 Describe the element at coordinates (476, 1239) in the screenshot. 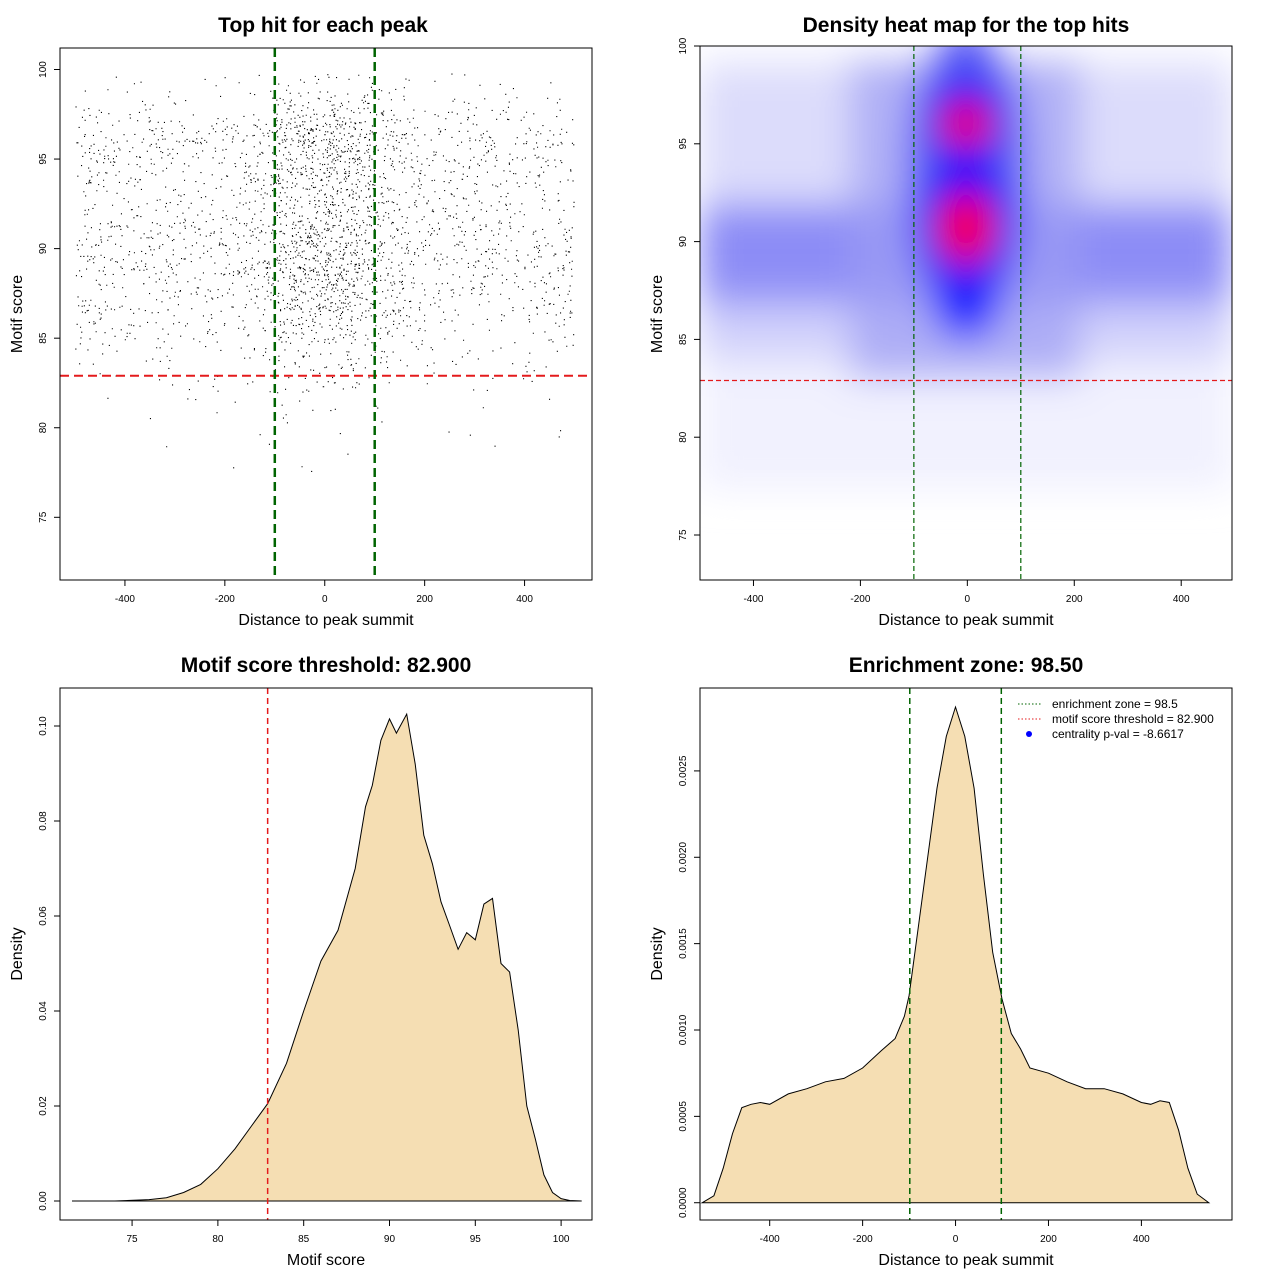

I see `x-tick-label: 95` at that location.